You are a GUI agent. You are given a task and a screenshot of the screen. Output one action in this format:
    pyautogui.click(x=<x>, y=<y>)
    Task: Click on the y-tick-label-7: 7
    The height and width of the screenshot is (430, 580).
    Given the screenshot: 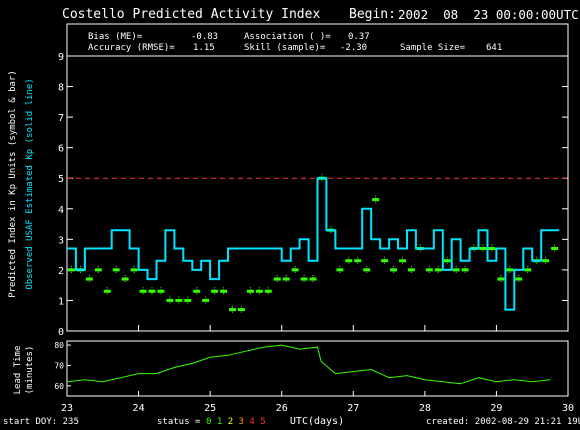 What is the action you would take?
    pyautogui.click(x=61, y=118)
    